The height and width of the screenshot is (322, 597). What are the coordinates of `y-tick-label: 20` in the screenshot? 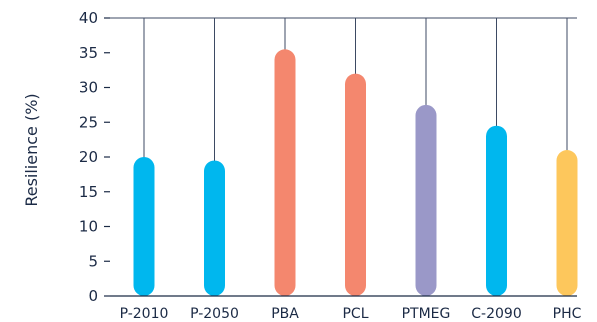 It's located at (88, 157).